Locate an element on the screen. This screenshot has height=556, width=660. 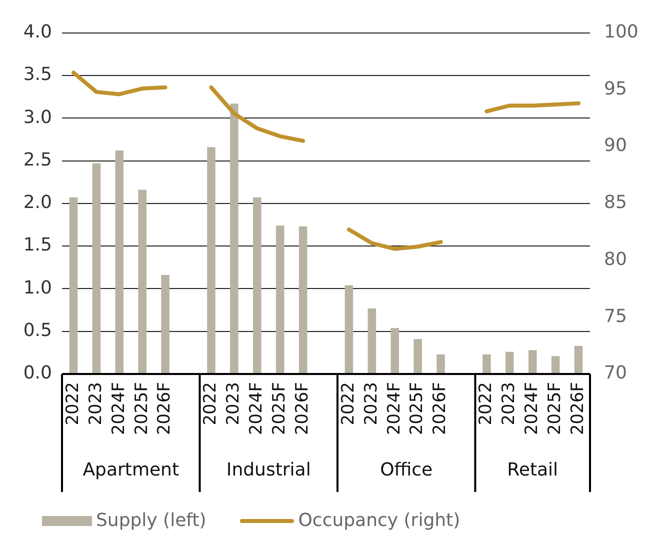
y2-tick-label: 100 is located at coordinates (621, 31).